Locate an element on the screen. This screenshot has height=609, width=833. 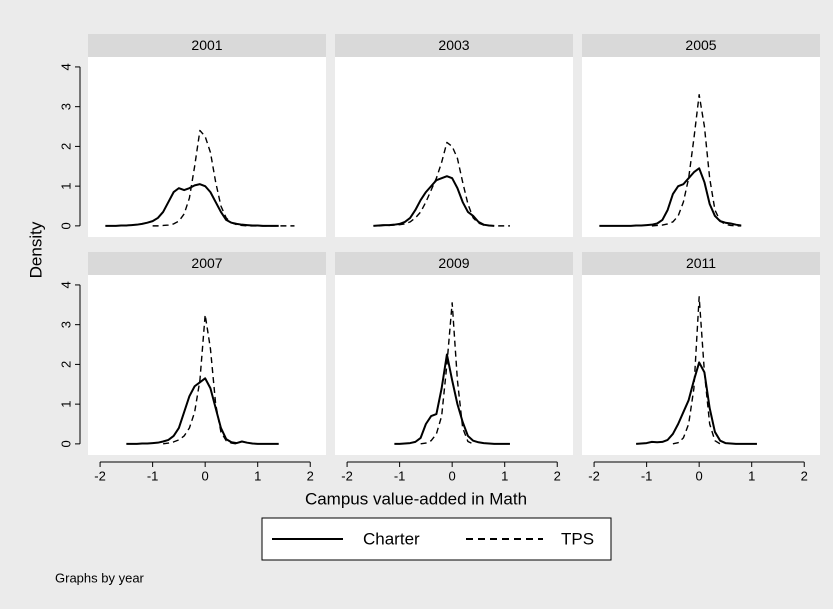
panel-title: 2007 is located at coordinates (206, 263).